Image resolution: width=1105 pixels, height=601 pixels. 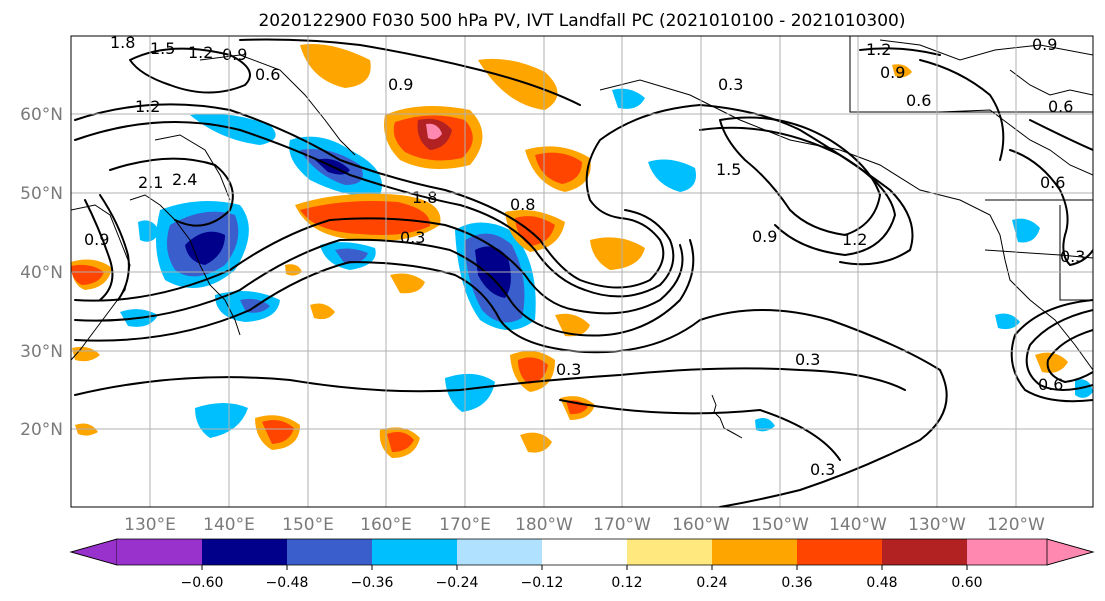 I want to click on colorbar-label: 0.36, so click(x=796, y=583).